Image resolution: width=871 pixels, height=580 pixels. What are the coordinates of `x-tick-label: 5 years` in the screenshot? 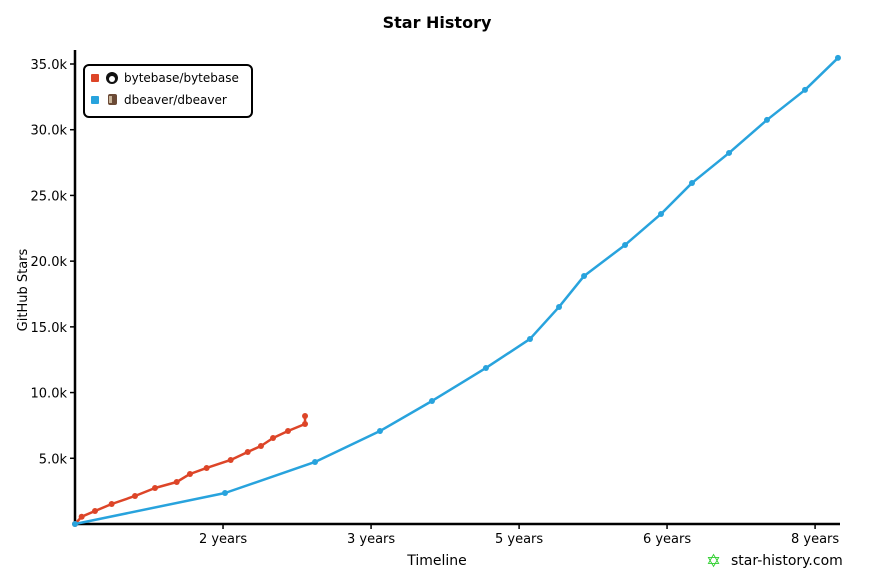 It's located at (519, 539).